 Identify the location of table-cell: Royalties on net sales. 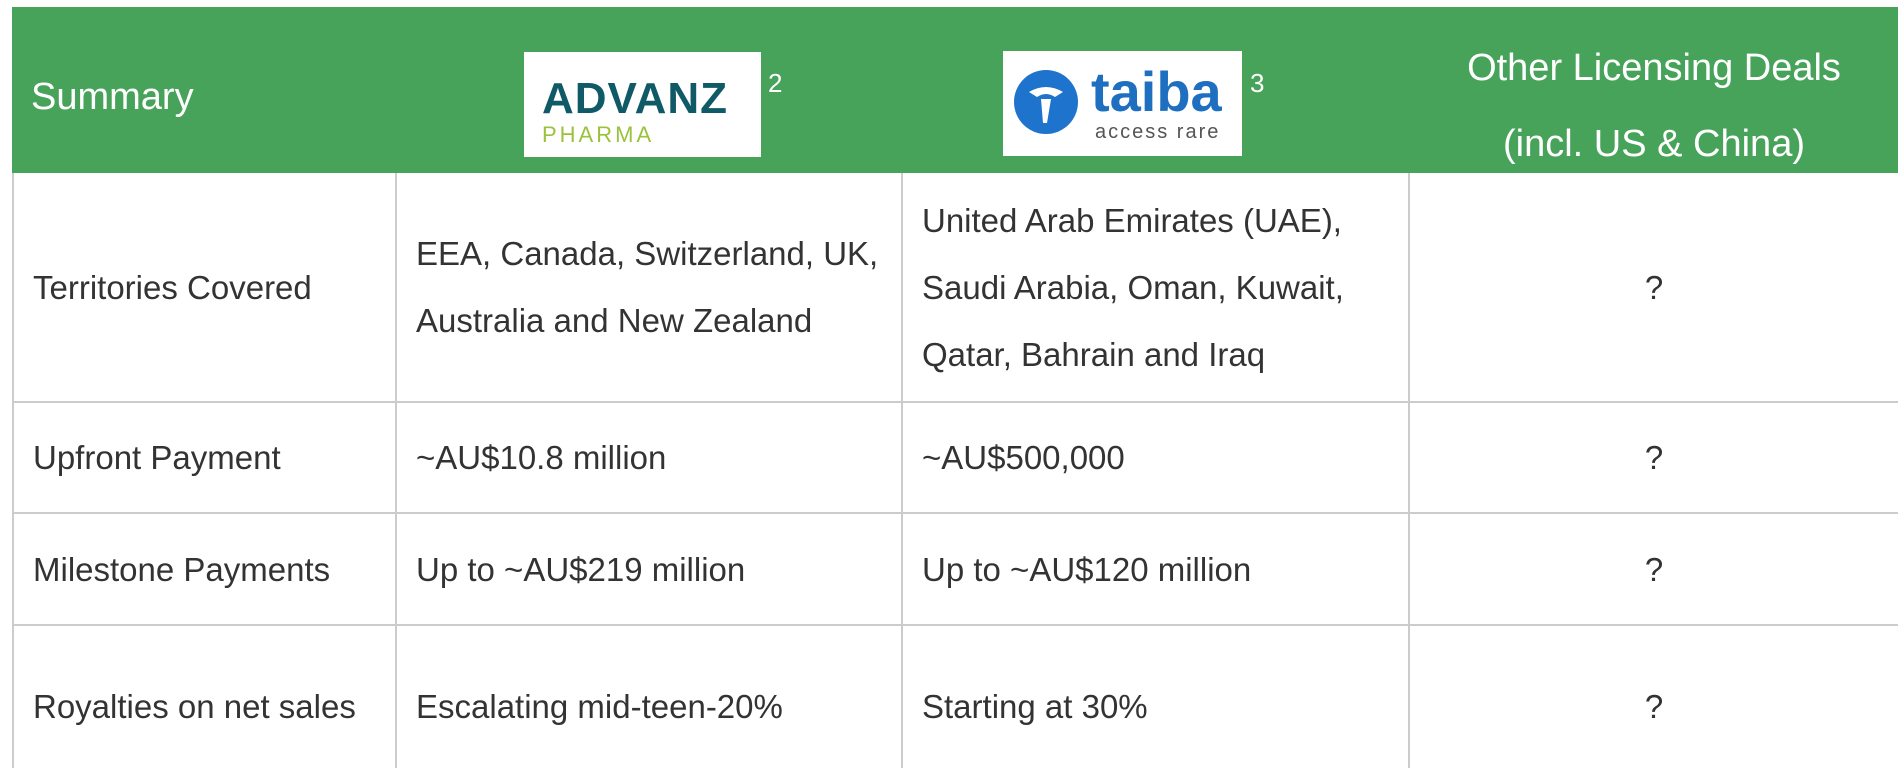
(204, 697).